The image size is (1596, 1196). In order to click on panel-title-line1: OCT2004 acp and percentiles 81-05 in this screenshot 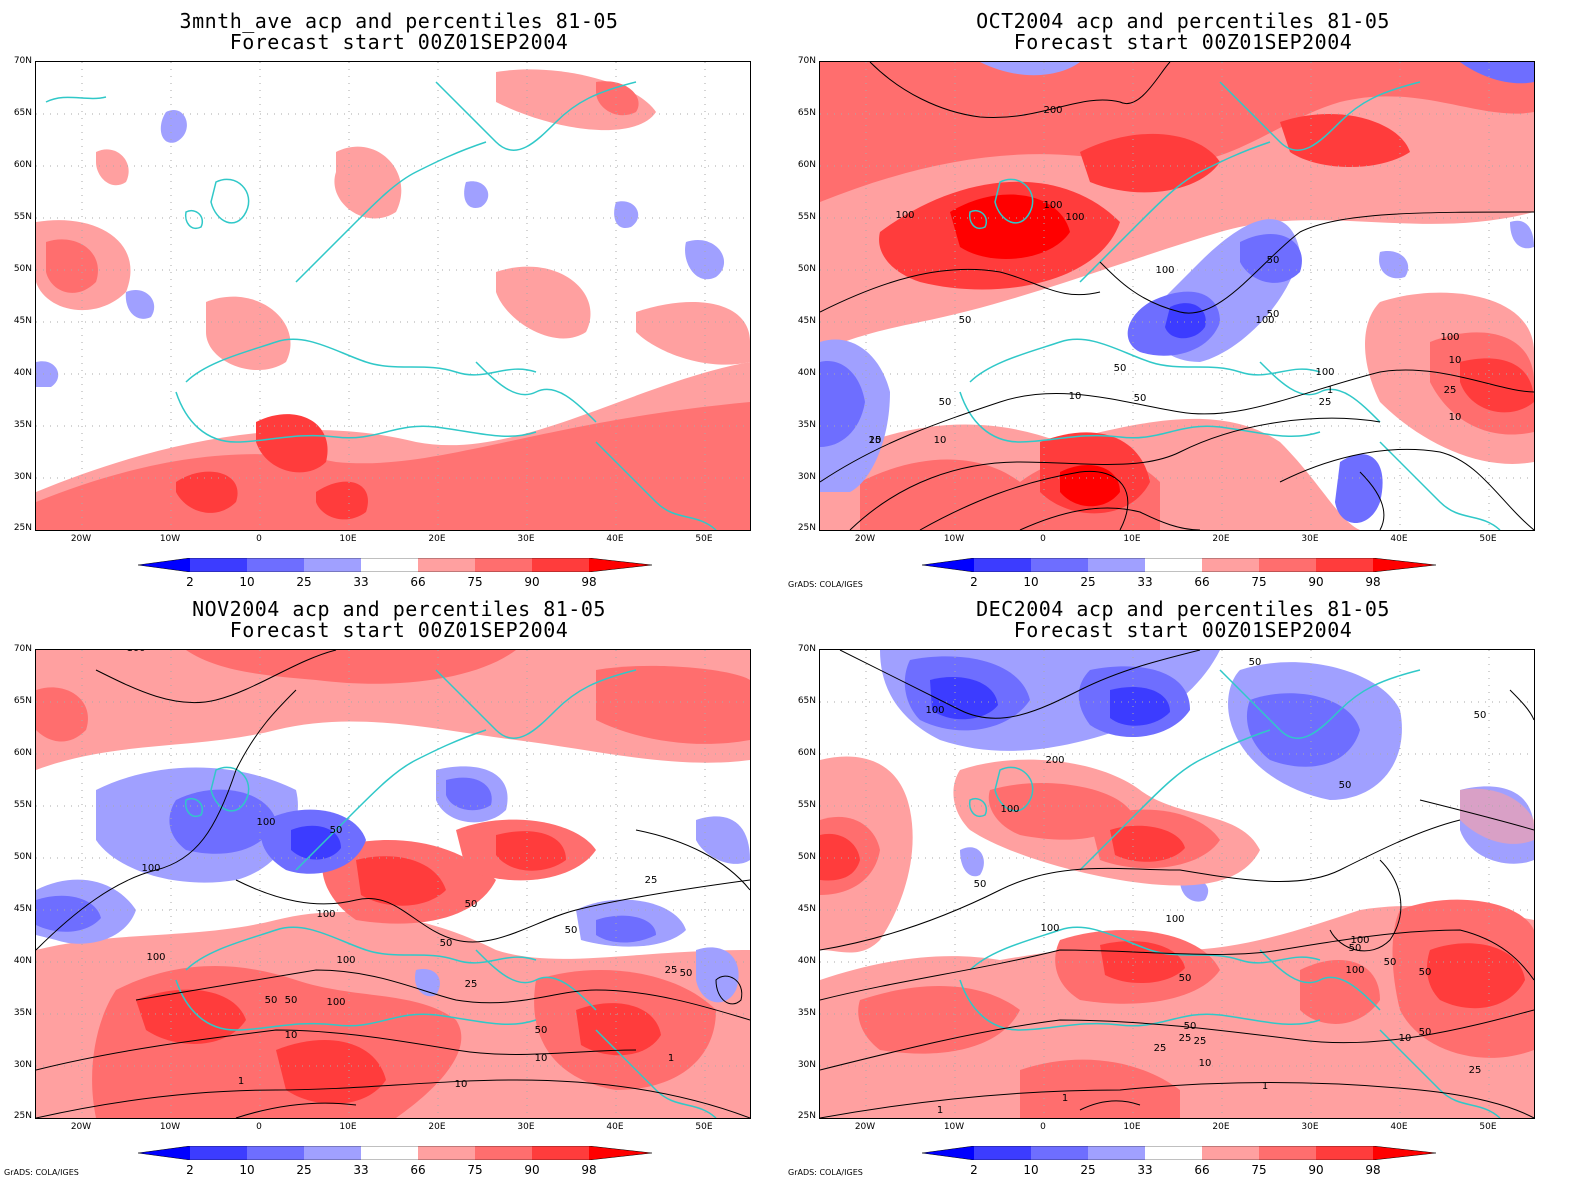, I will do `click(1183, 21)`.